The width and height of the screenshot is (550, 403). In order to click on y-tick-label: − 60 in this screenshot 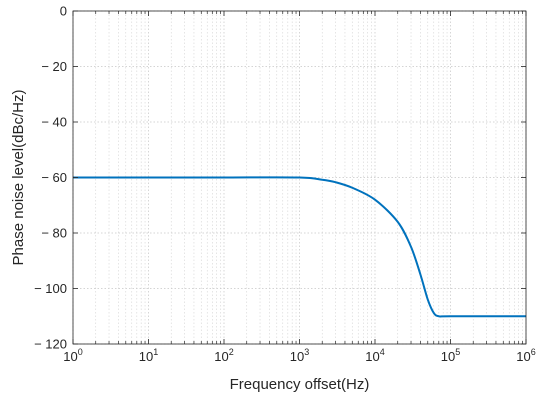, I will do `click(54, 177)`.